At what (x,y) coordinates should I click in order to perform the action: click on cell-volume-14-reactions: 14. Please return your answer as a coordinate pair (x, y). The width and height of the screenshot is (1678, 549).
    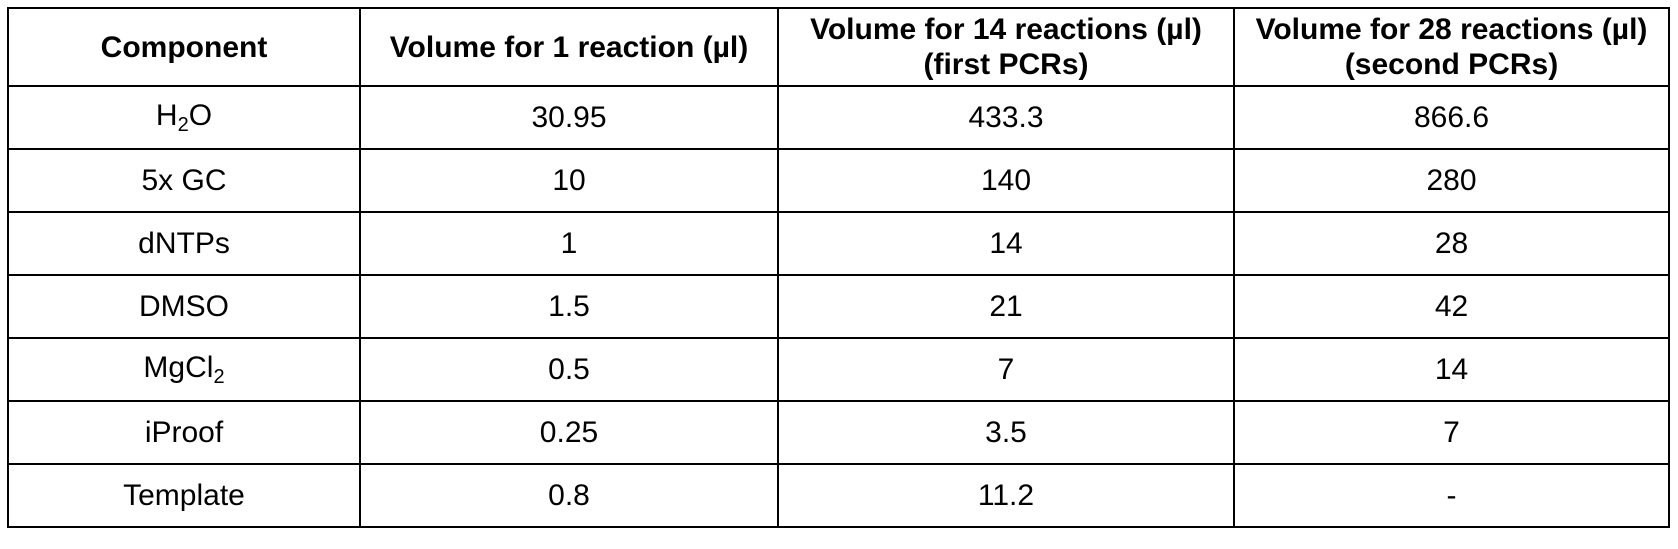
    Looking at the image, I should click on (1006, 243).